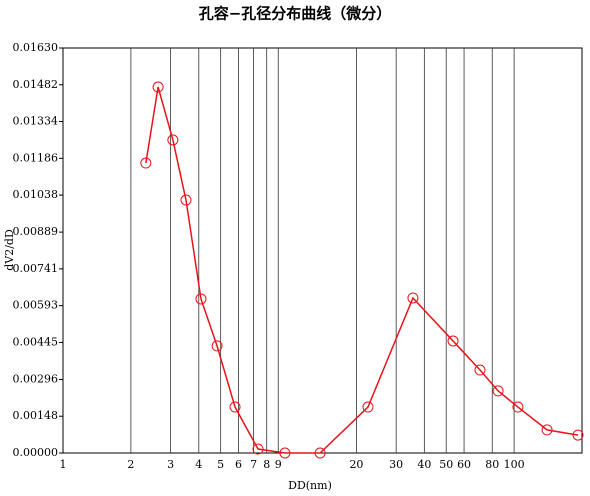 This screenshot has width=590, height=496. Describe the element at coordinates (464, 464) in the screenshot. I see `x-tick-label: 60` at that location.